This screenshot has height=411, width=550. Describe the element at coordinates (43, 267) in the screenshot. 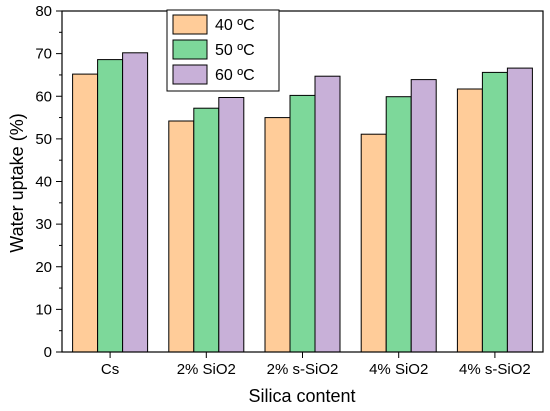

I see `y-tick-label-2: 20` at that location.